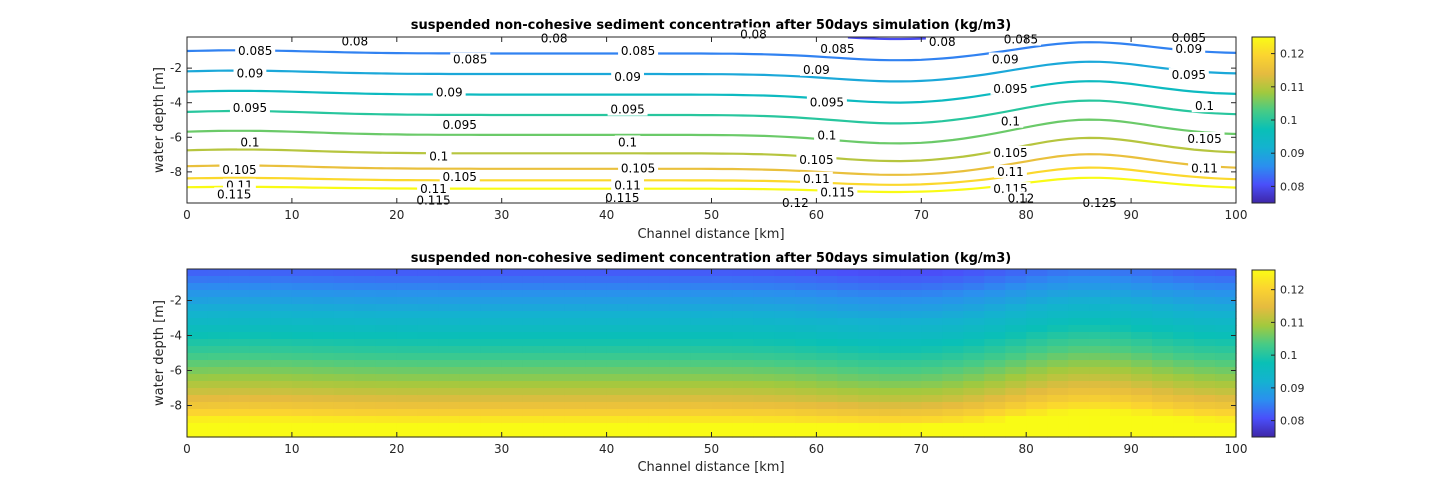  I want to click on colorbar-tick-label: 0.08, so click(1292, 421).